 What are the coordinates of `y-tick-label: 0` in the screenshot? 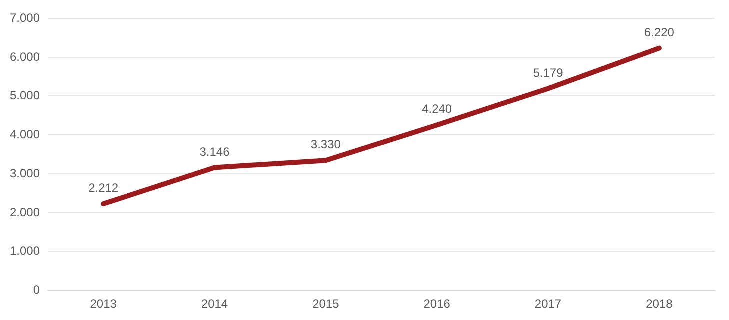 It's located at (36, 290).